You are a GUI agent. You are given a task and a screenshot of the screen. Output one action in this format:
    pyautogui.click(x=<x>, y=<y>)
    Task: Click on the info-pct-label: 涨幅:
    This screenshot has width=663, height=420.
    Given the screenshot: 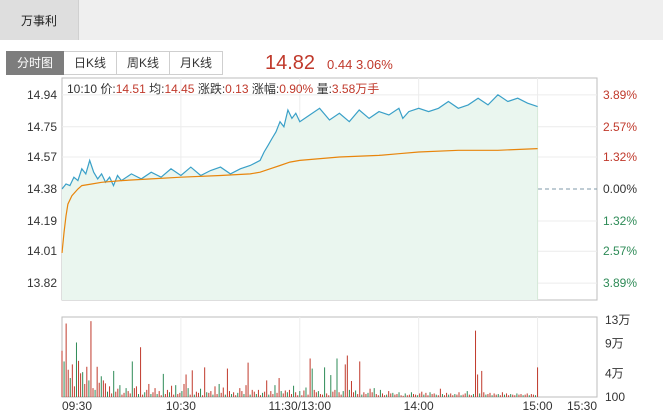 What is the action you would take?
    pyautogui.click(x=265, y=89)
    